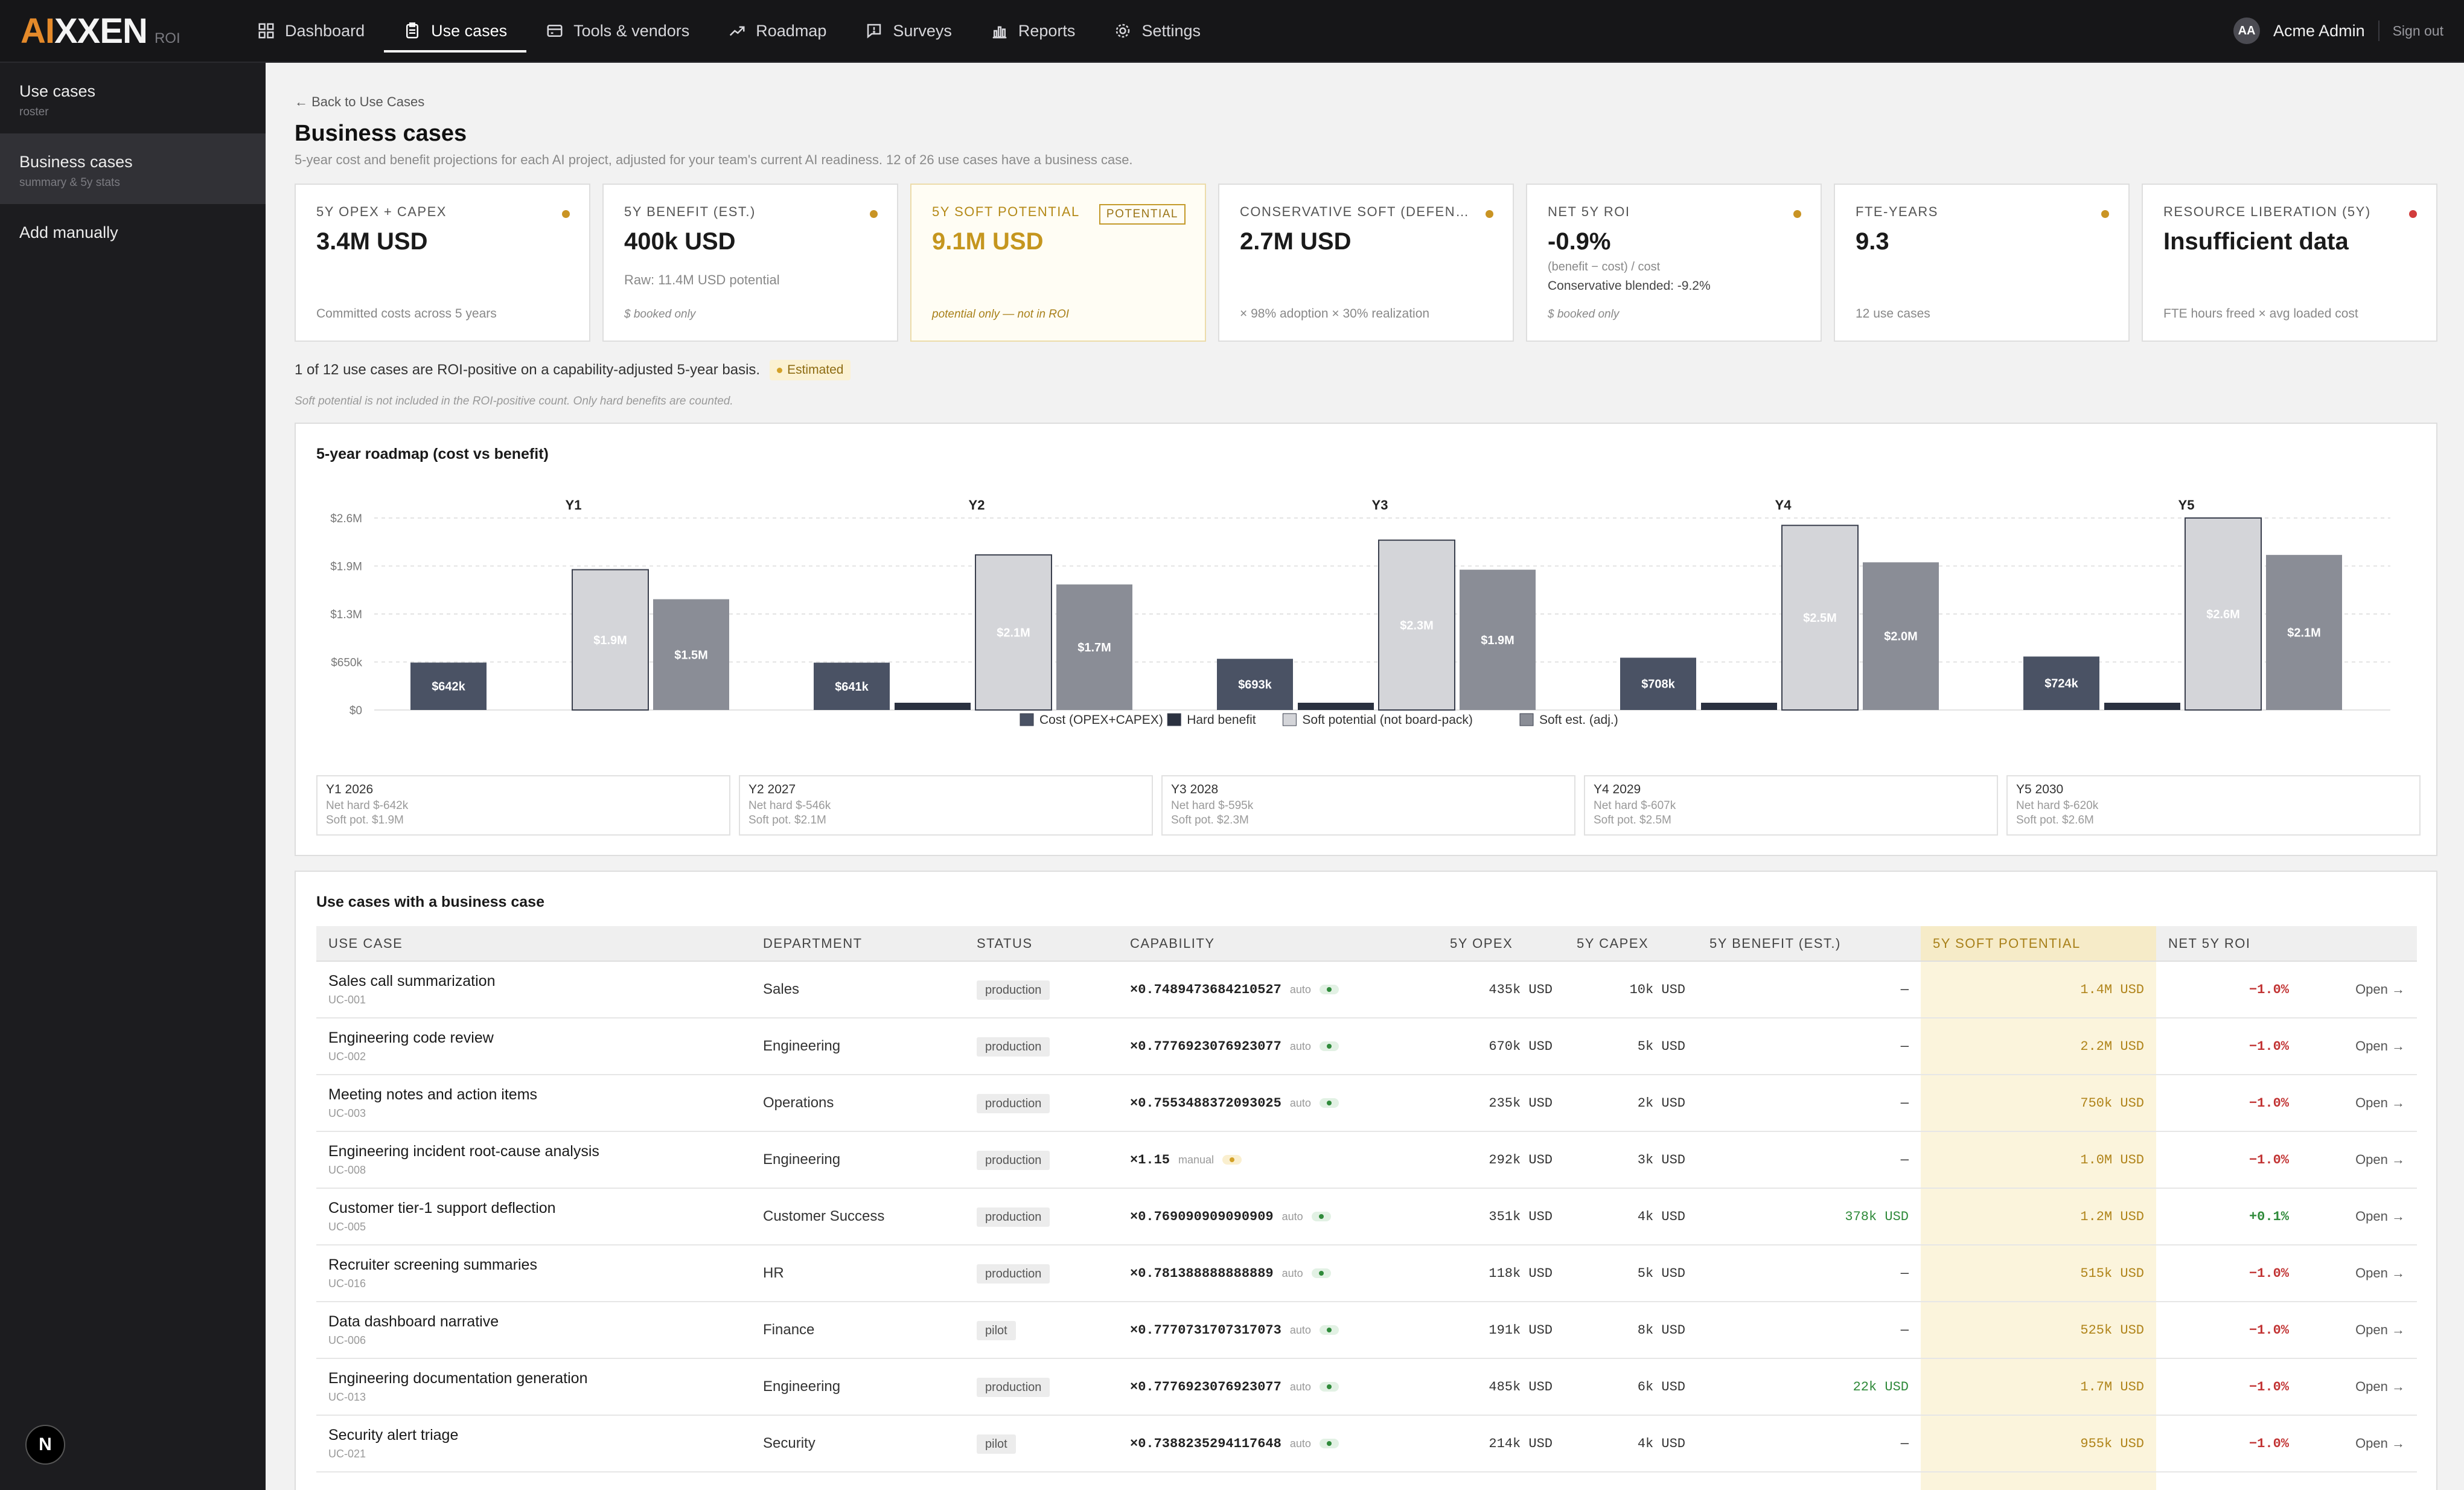 The height and width of the screenshot is (1490, 2464). Describe the element at coordinates (129, 31) in the screenshot. I see `app-logo: AI XXEN ROI` at that location.